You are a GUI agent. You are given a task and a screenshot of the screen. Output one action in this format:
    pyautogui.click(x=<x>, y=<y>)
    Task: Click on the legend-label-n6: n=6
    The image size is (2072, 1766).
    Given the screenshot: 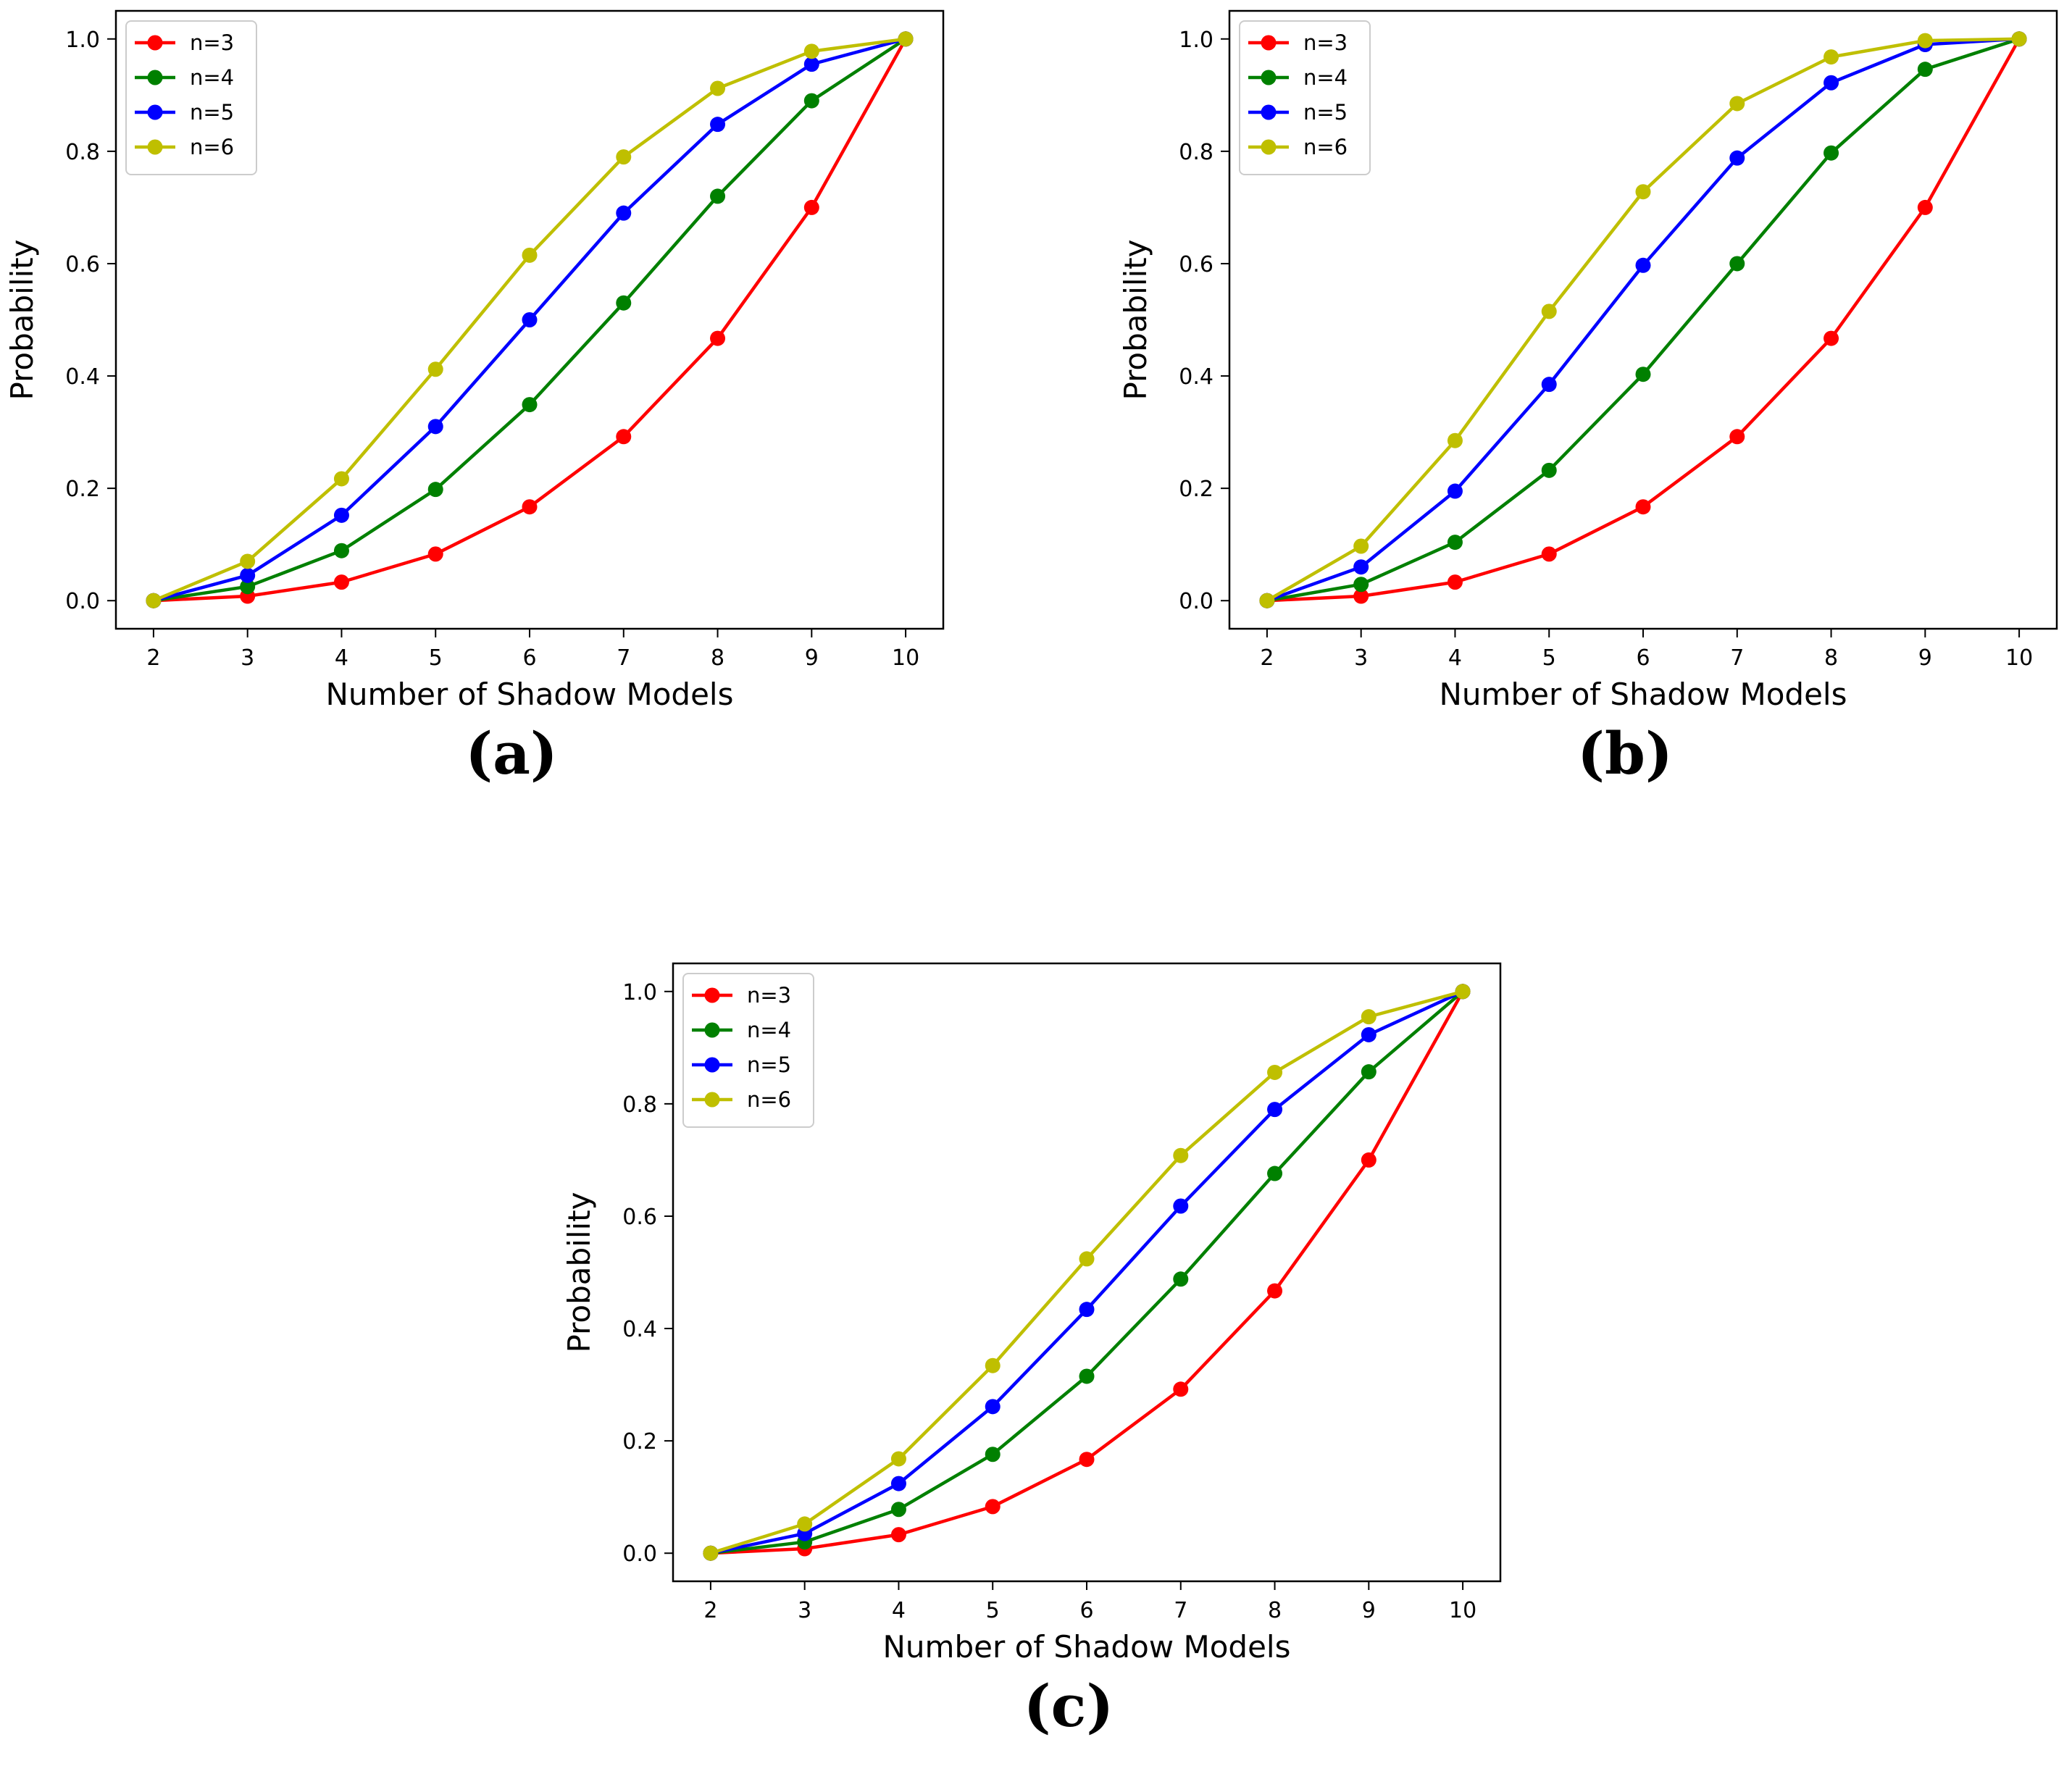 What is the action you would take?
    pyautogui.click(x=212, y=147)
    